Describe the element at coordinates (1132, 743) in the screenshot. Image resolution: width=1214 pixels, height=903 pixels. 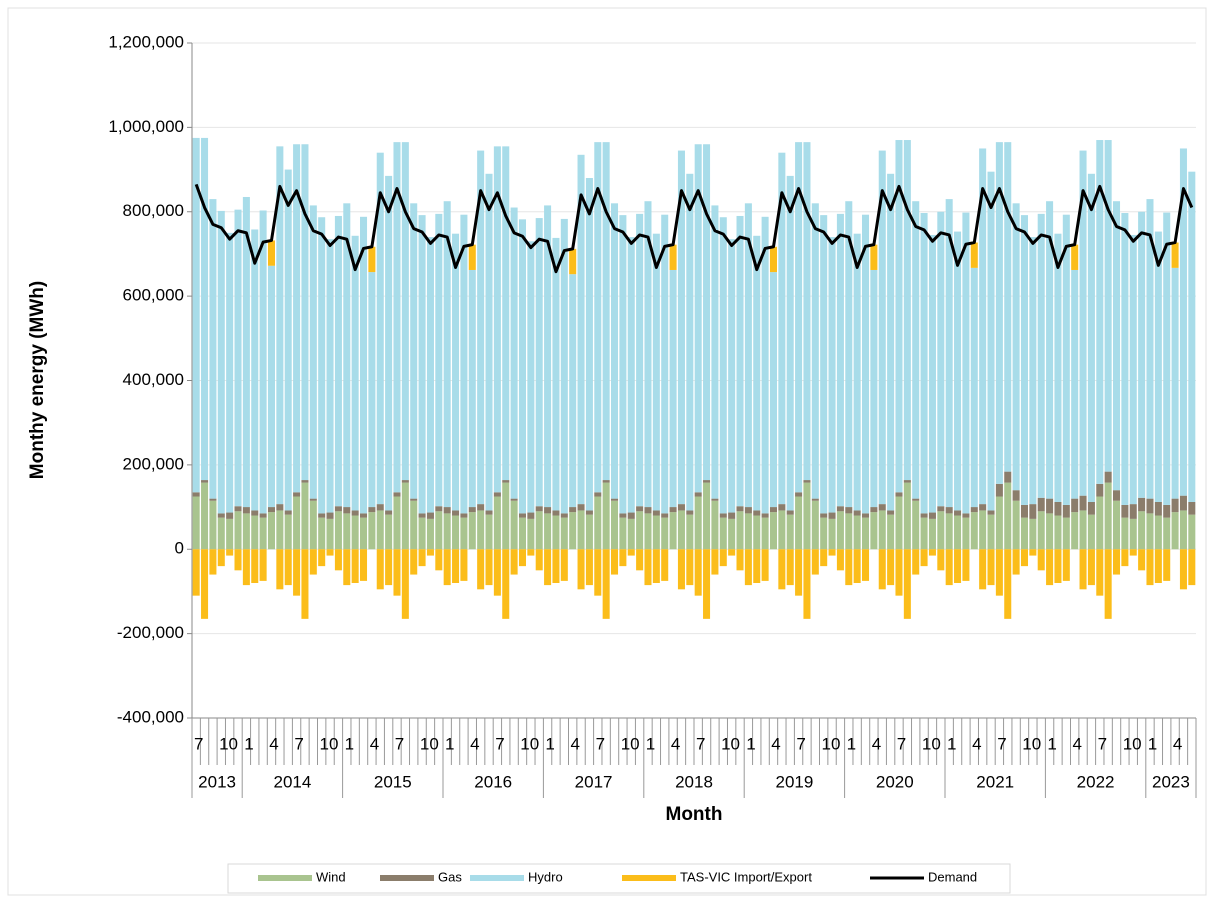
I see `x-tick-label: 10` at that location.